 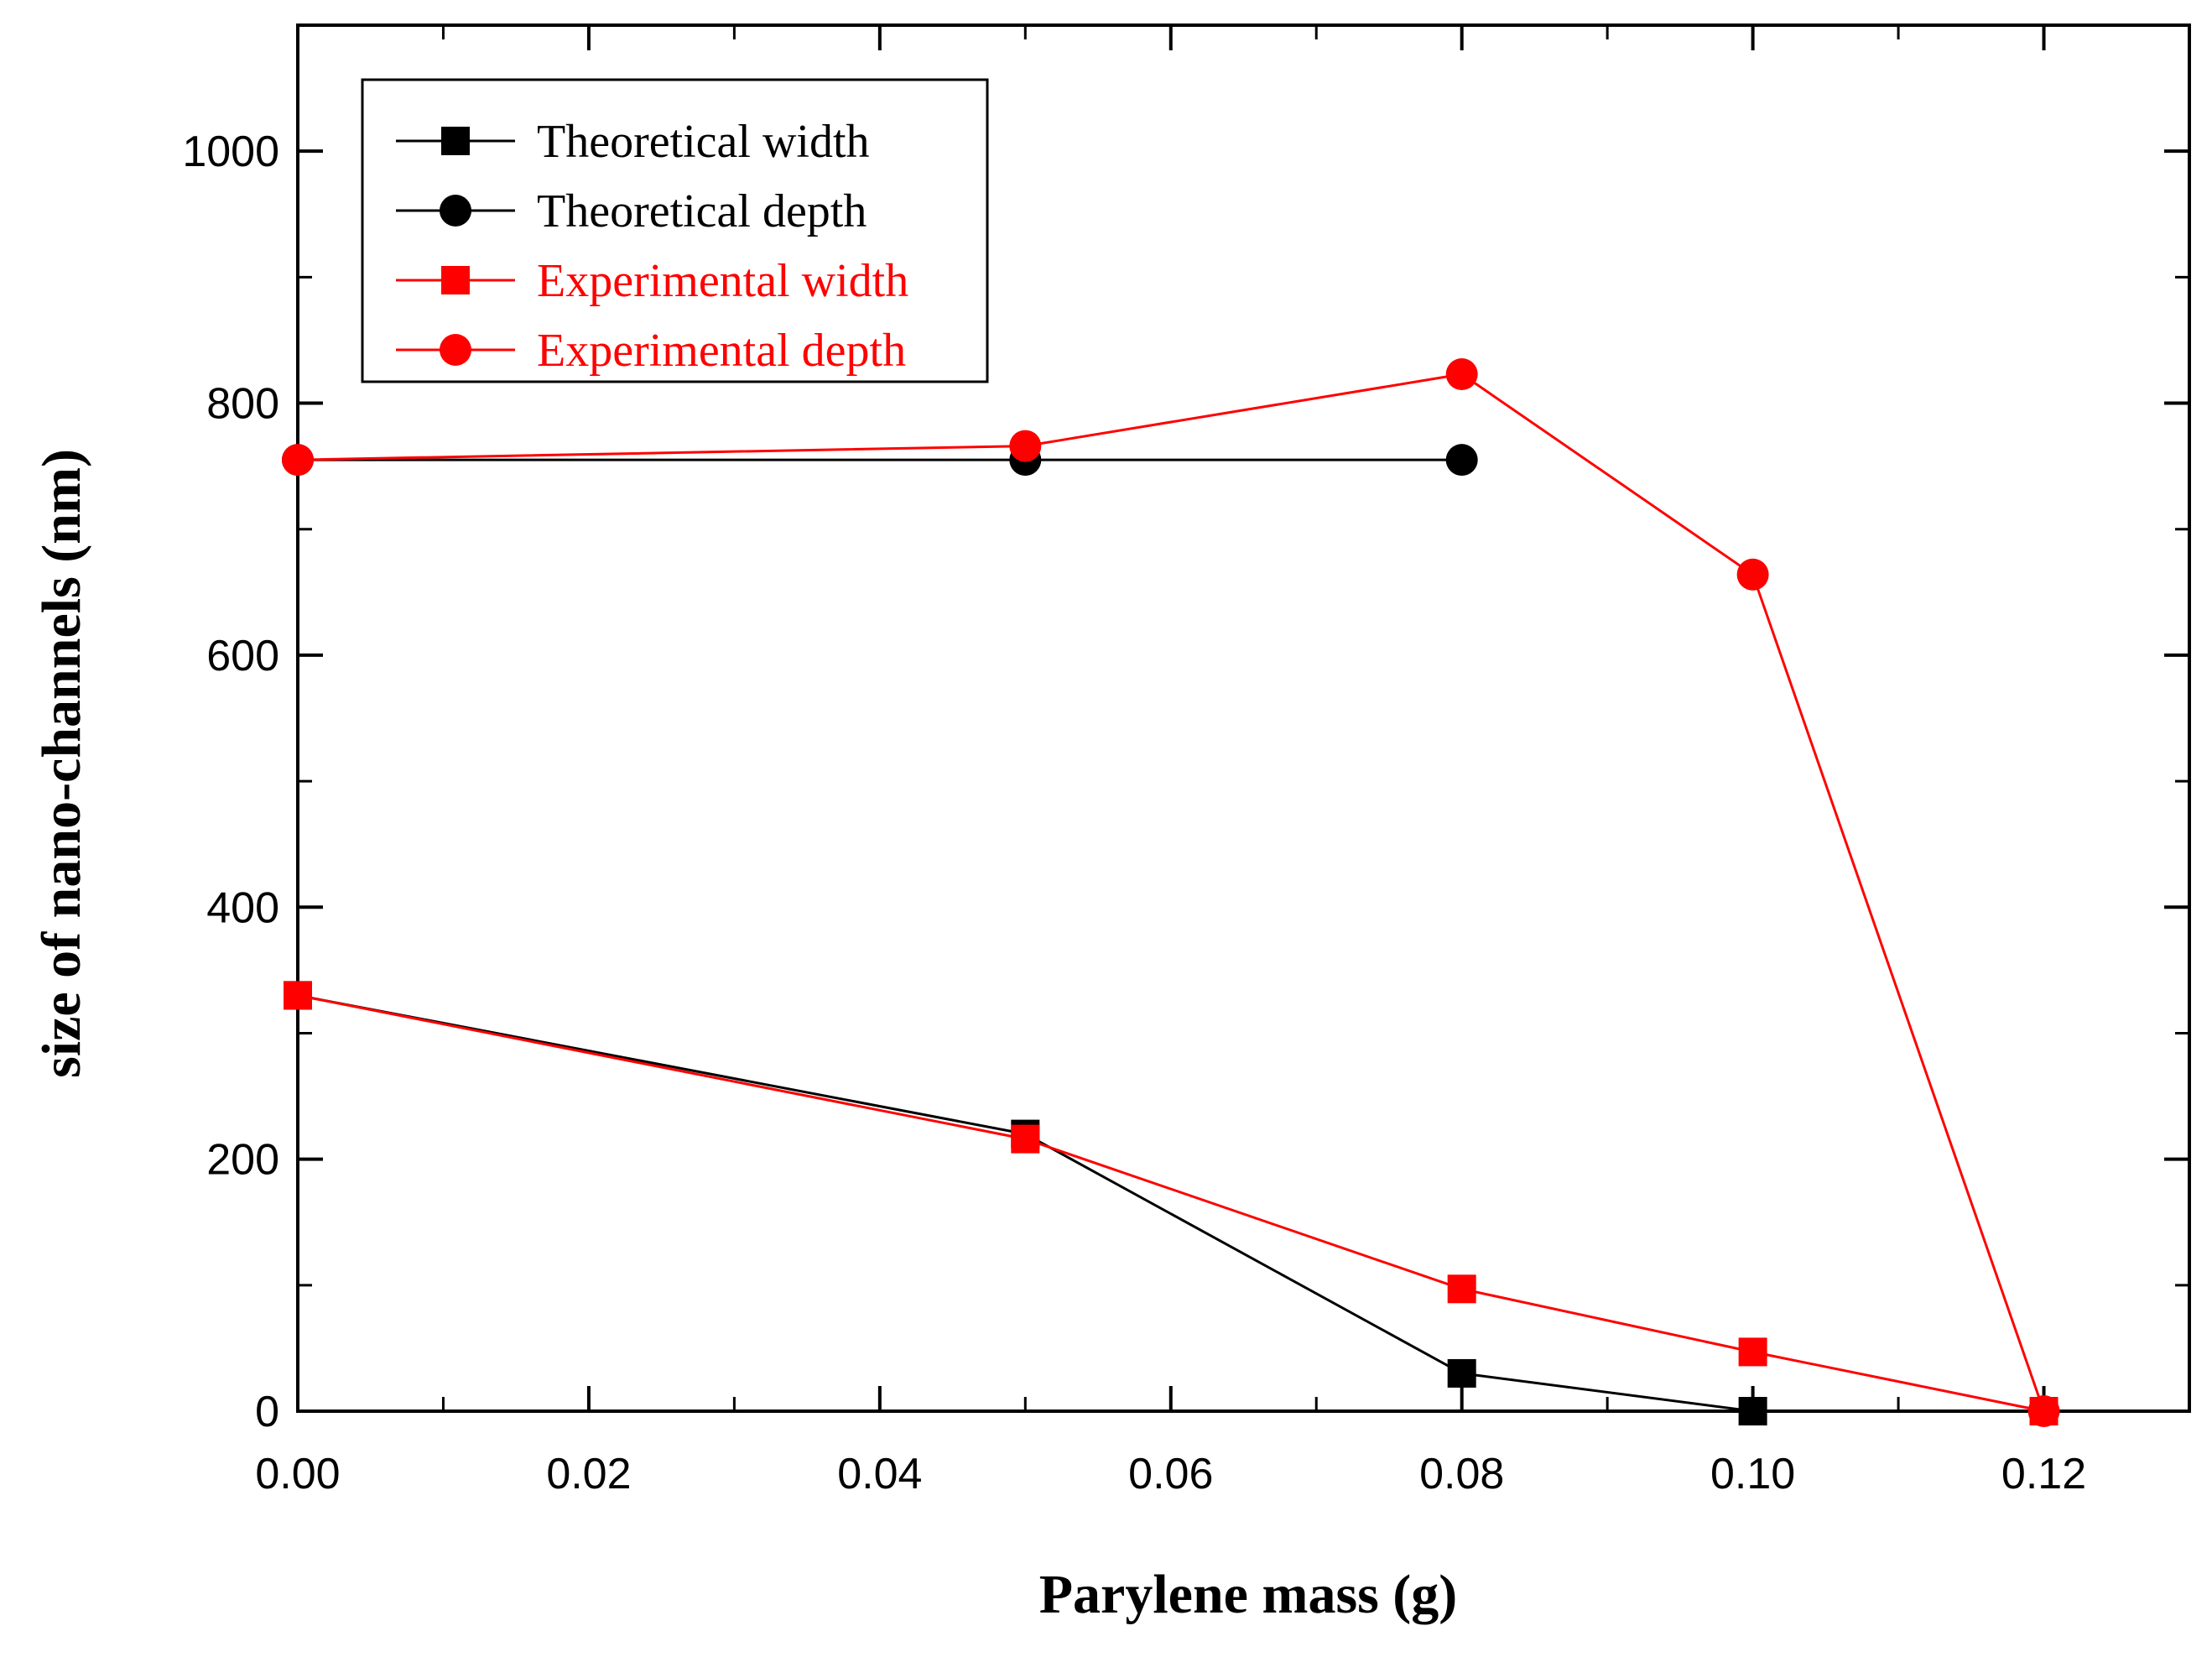 I want to click on x-tick-label: 0.04, so click(x=879, y=1474).